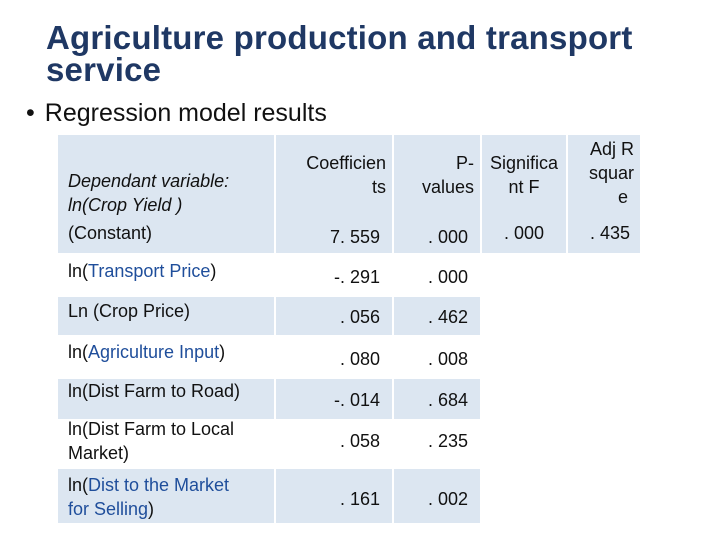 The width and height of the screenshot is (720, 540). What do you see at coordinates (185, 113) in the screenshot?
I see `bullet-text: Regression model results` at bounding box center [185, 113].